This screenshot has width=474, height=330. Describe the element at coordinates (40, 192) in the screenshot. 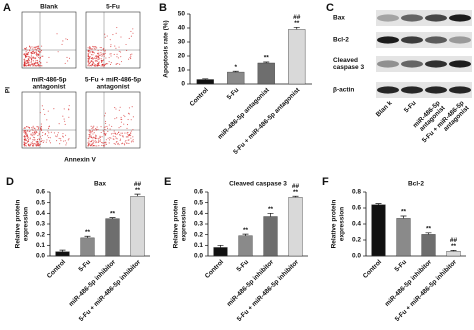

I see `y-tick-label: 0.6` at that location.